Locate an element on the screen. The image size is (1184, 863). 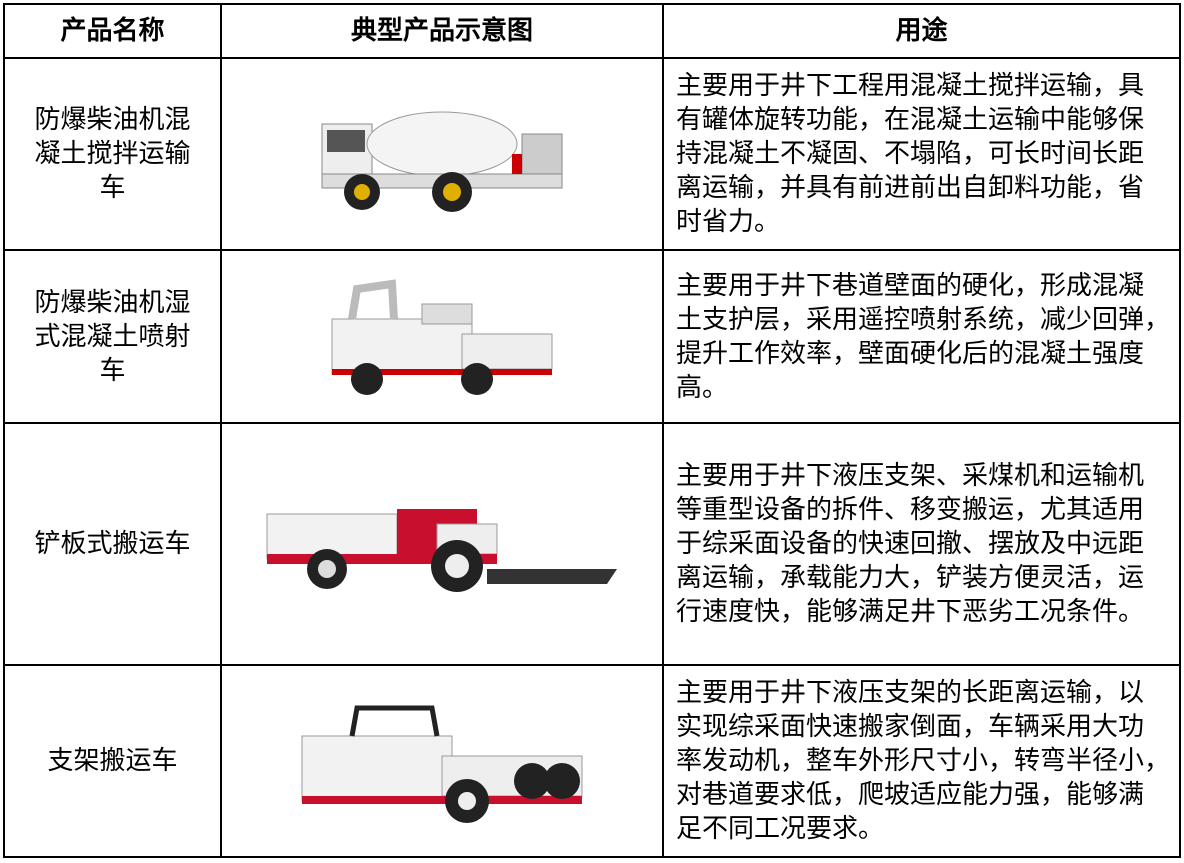
header-cell: 用途 is located at coordinates (921, 31).